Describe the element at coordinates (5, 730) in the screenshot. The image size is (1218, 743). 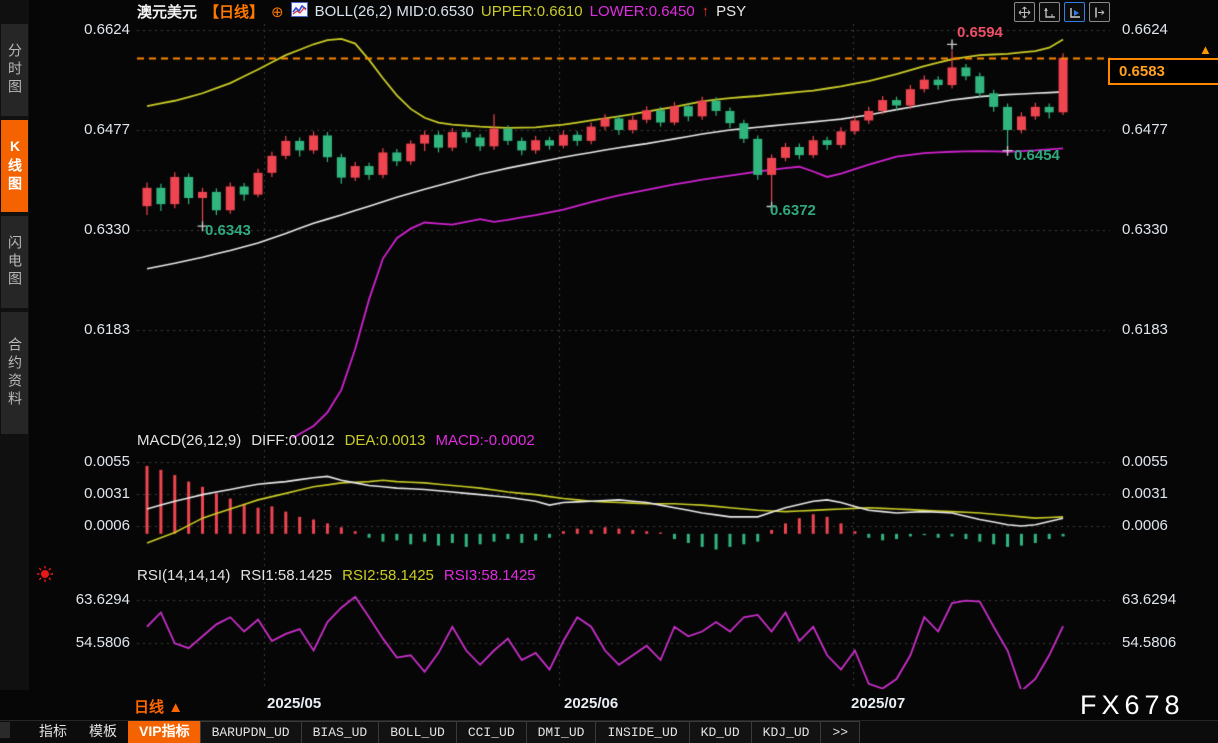
I see `corner-handle` at that location.